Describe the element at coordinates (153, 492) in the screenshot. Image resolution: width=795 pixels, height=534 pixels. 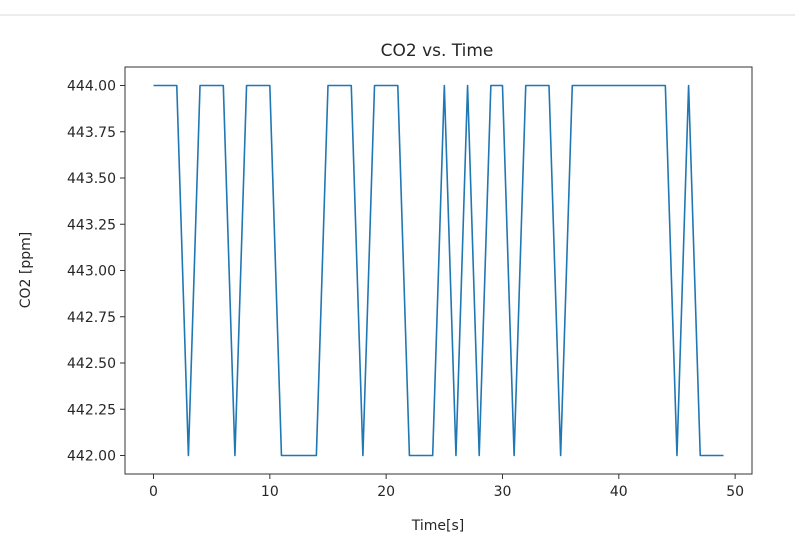
I see `x-tick-label: 0` at that location.